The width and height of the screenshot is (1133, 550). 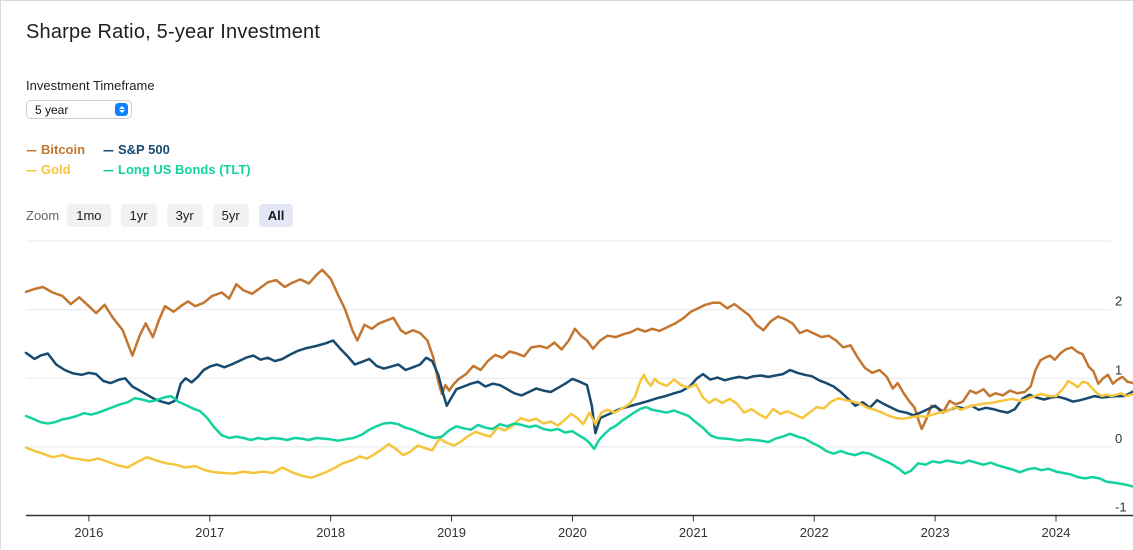 What do you see at coordinates (451, 532) in the screenshot?
I see `x-axis-label-2019: 2019` at bounding box center [451, 532].